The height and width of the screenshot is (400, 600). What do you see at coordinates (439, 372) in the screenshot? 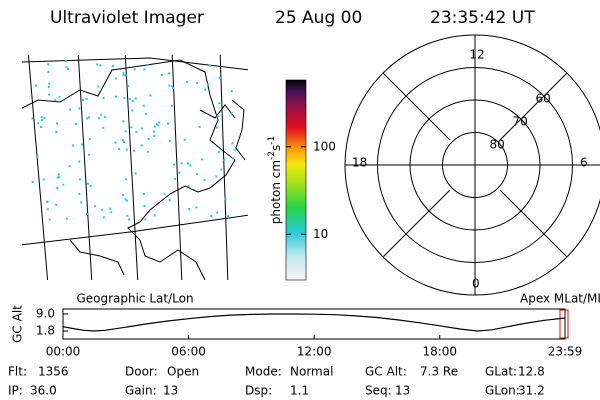
I see `status-value: 7.3 Re` at bounding box center [439, 372].